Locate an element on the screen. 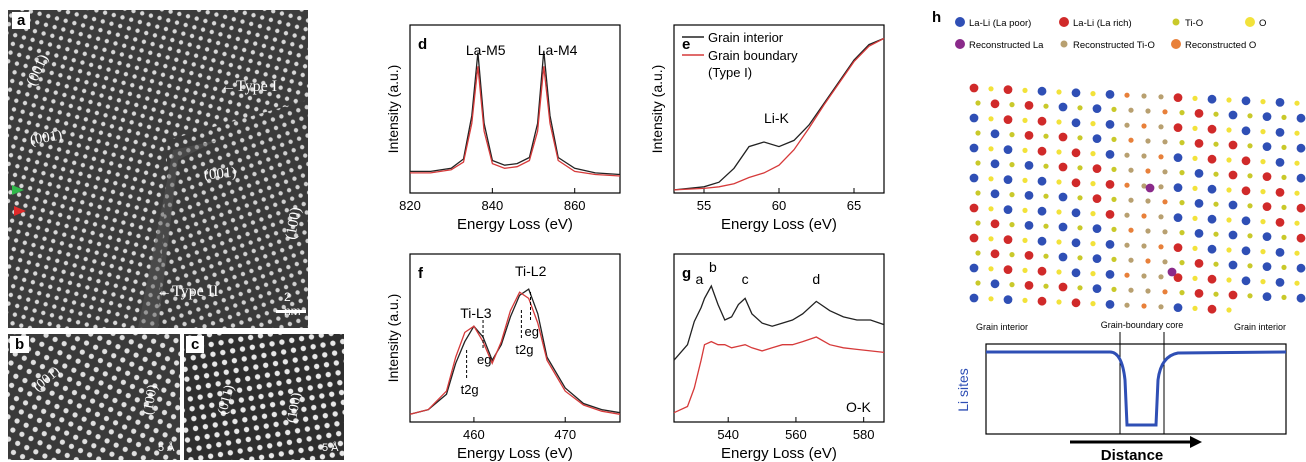 This screenshot has width=1306, height=462. annot-grain-interior-left: Grain interior is located at coordinates (1002, 327).